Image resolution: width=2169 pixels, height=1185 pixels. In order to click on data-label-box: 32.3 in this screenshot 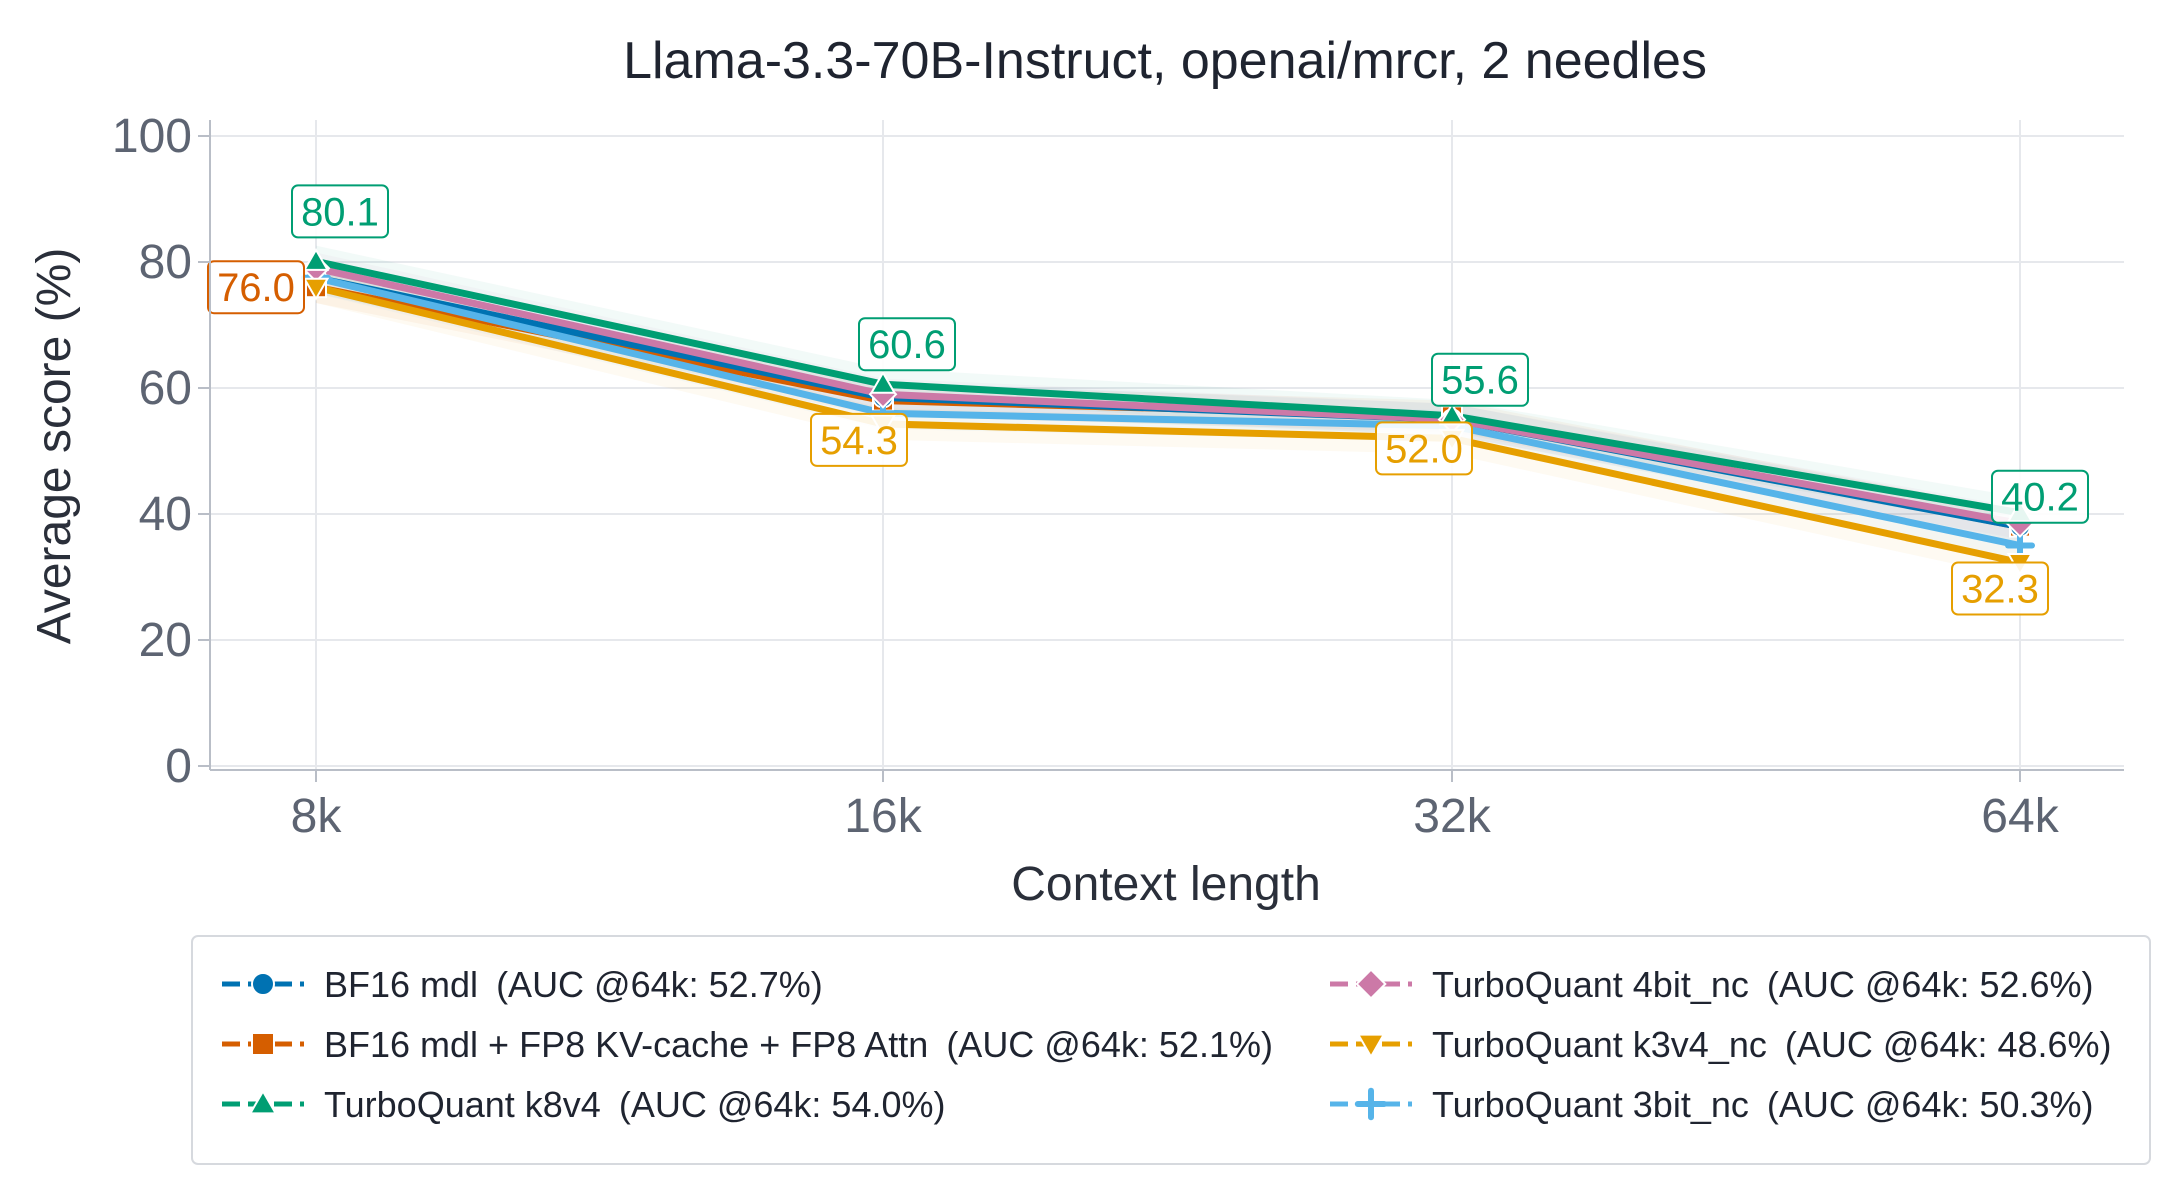, I will do `click(2000, 588)`.